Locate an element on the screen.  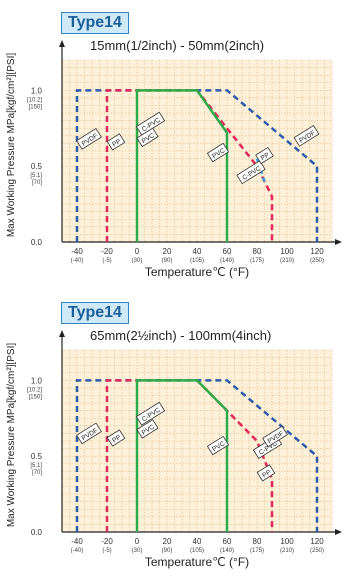
chart-title: 15mm(1/2inch) - 50mm(2inch) is located at coordinates (177, 45).